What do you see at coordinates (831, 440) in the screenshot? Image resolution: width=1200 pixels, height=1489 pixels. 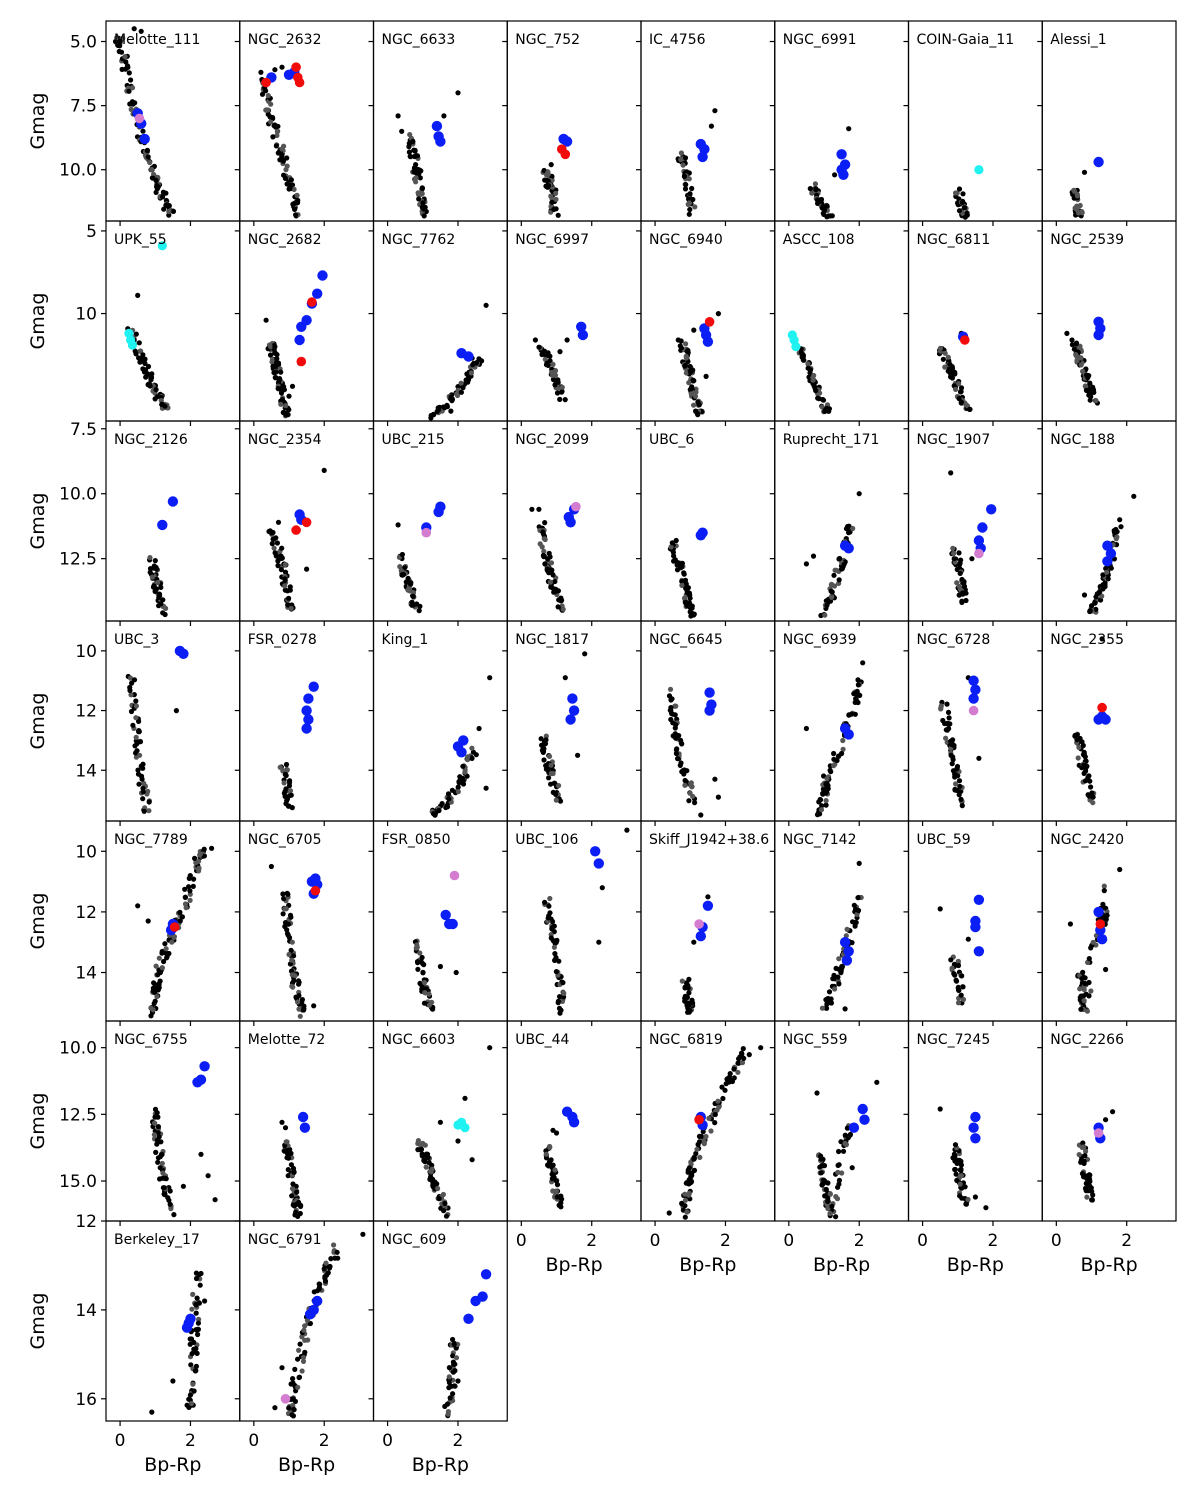 I see `panel-label: Ruprecht_171` at bounding box center [831, 440].